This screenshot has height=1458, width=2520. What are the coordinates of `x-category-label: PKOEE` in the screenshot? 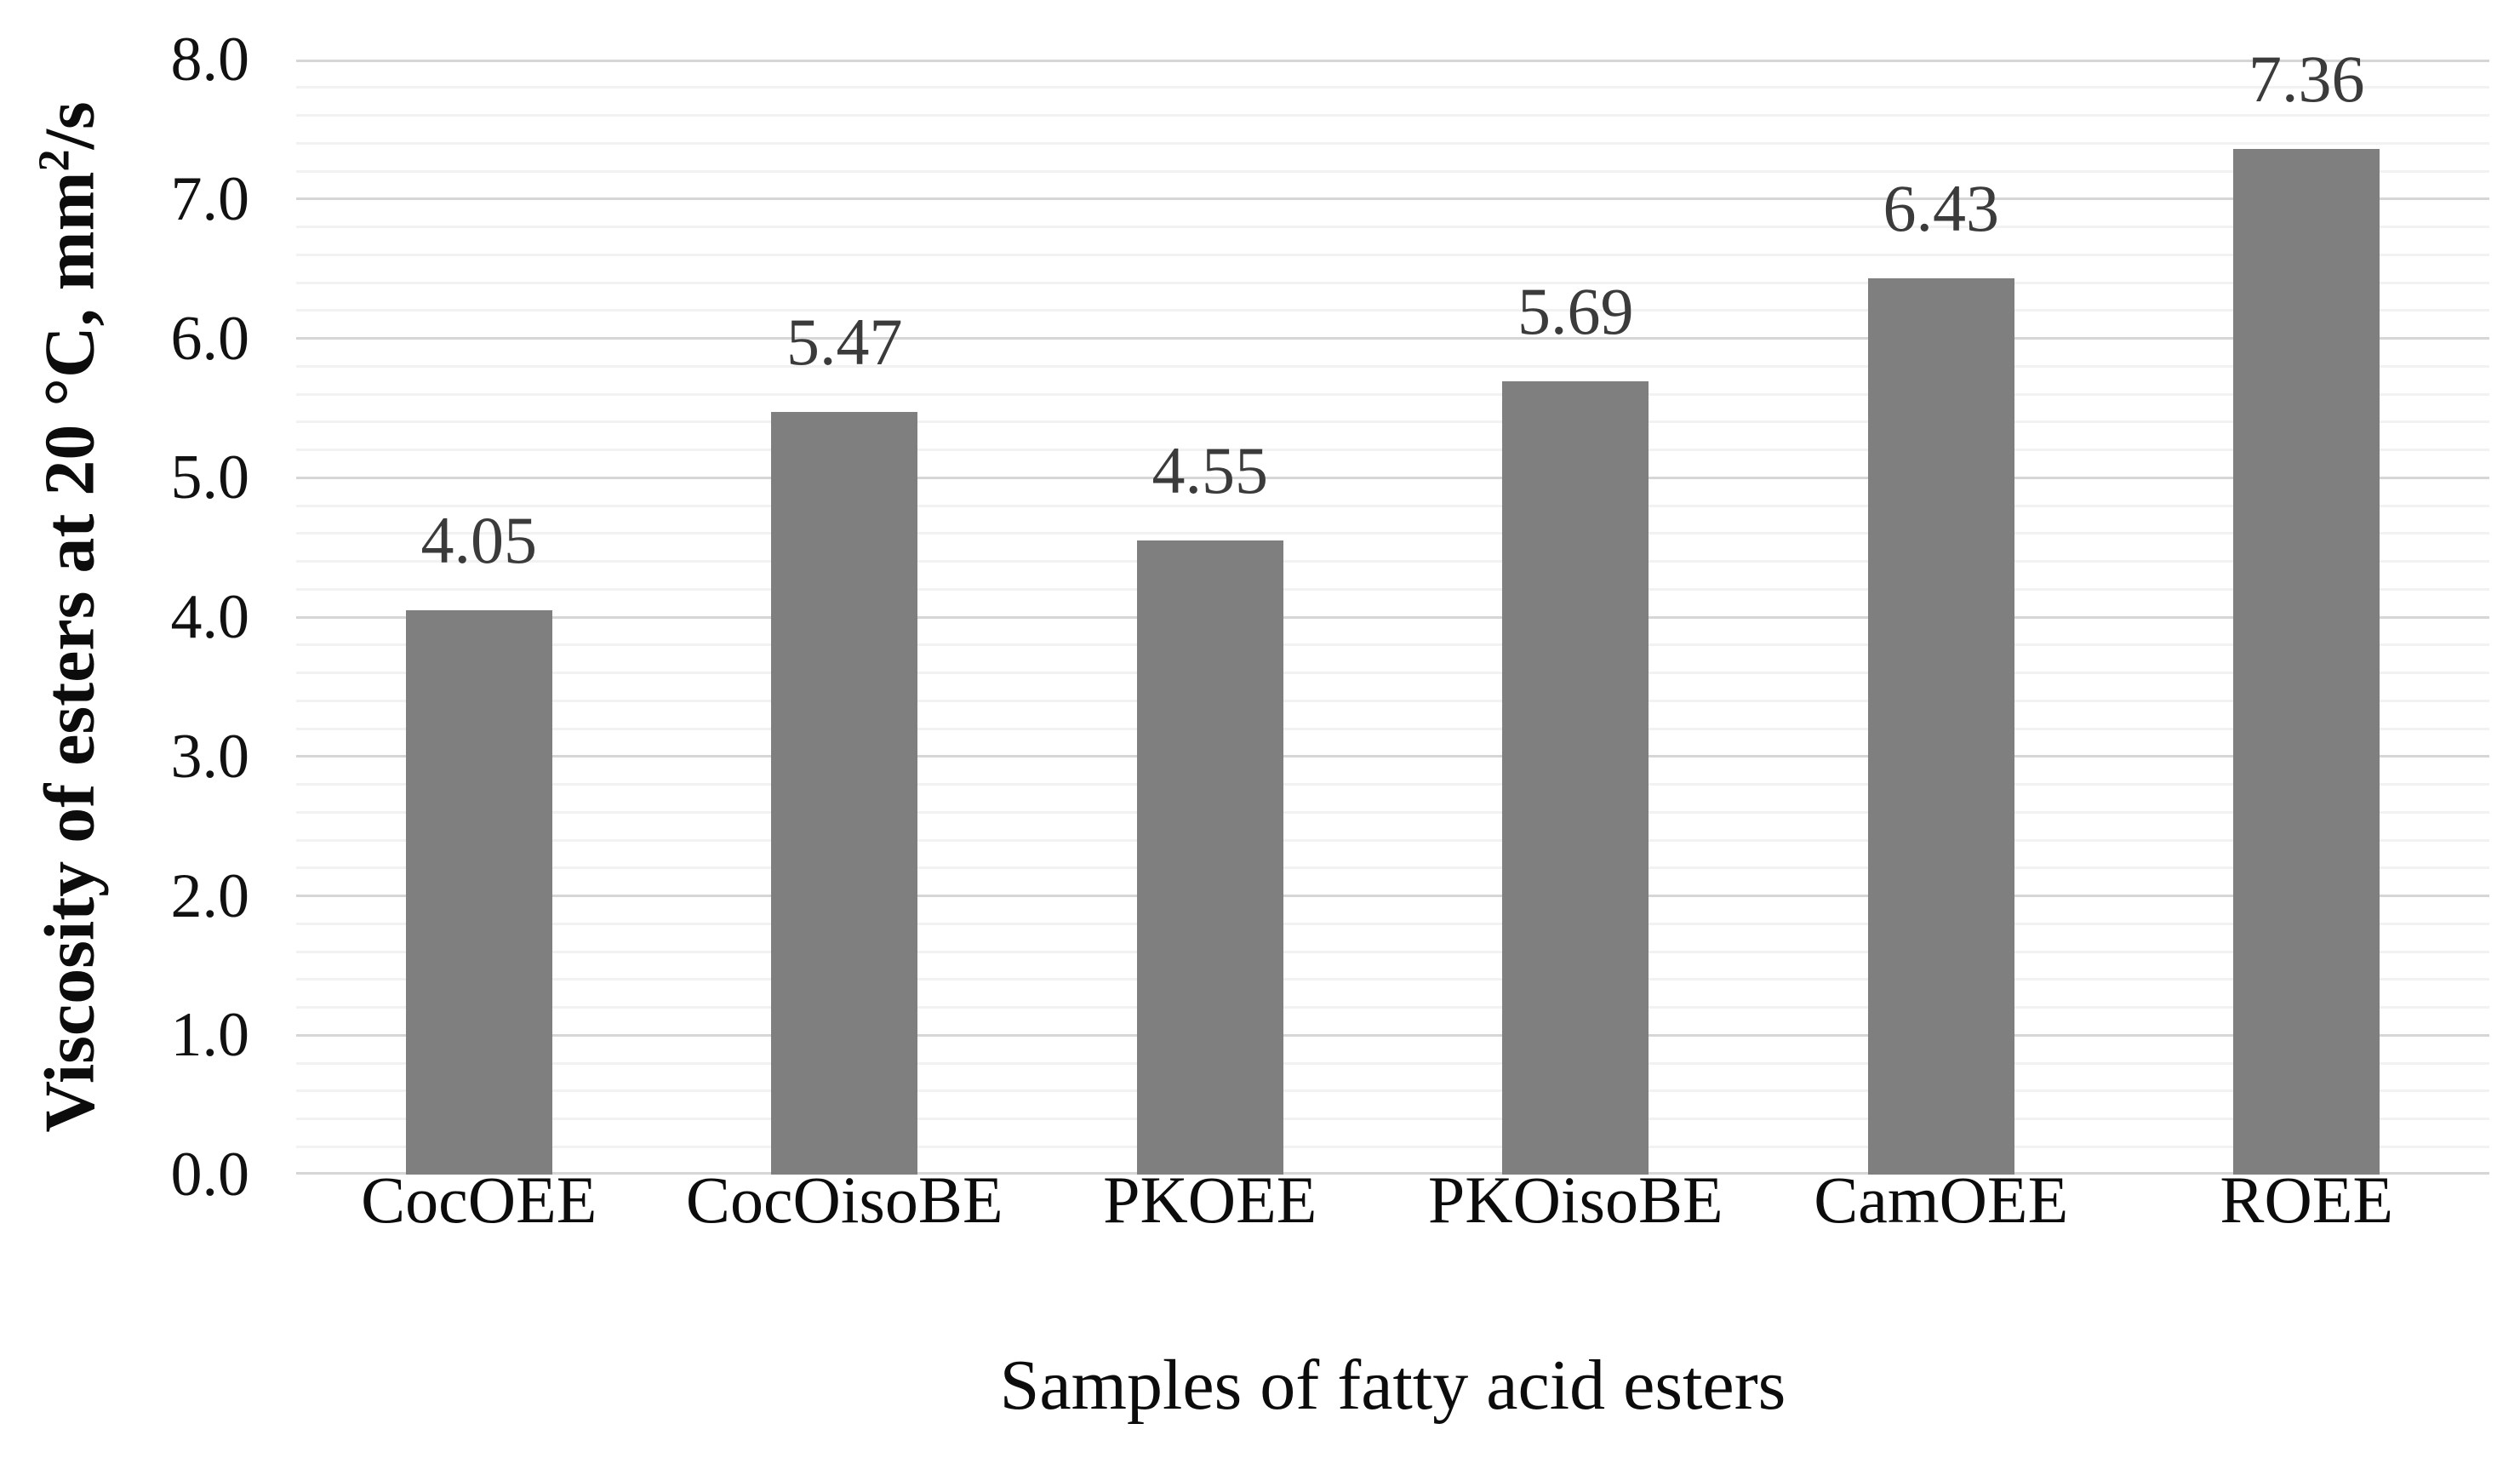 It's located at (1210, 1200).